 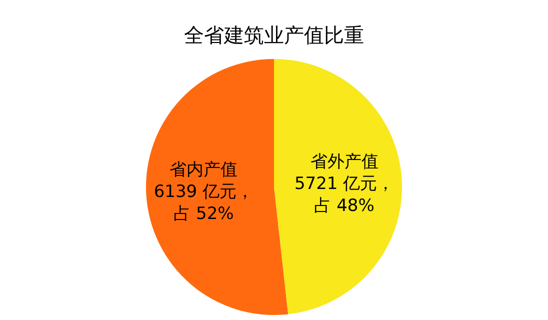 I want to click on chart-title: 全省建筑业产值比重, so click(x=274, y=35).